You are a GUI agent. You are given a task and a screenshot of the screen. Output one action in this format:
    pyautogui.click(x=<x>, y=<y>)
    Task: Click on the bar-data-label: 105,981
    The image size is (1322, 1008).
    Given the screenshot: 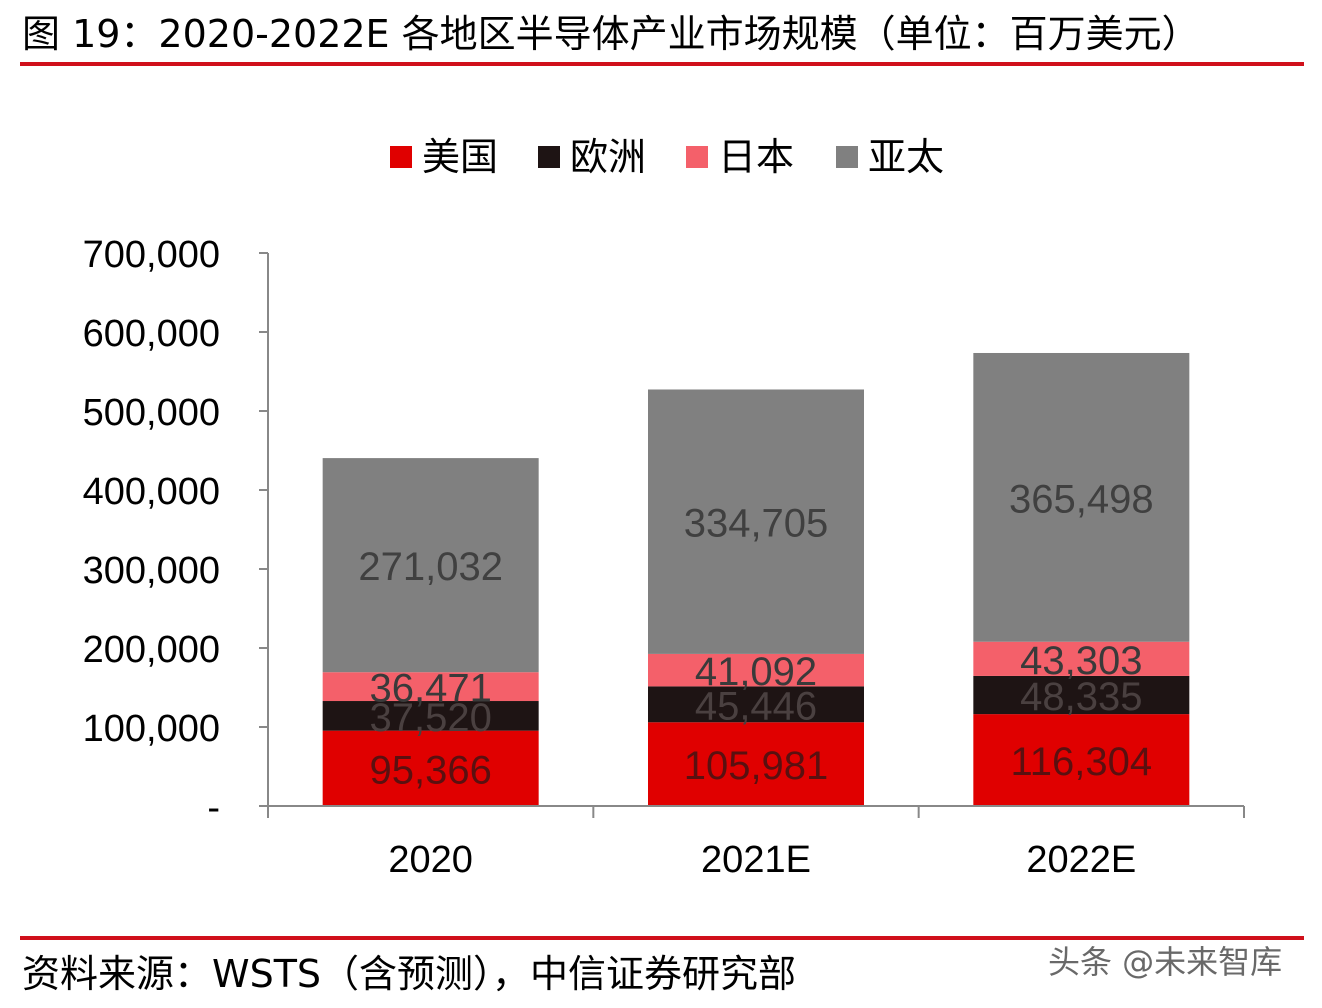 What is the action you would take?
    pyautogui.click(x=756, y=766)
    